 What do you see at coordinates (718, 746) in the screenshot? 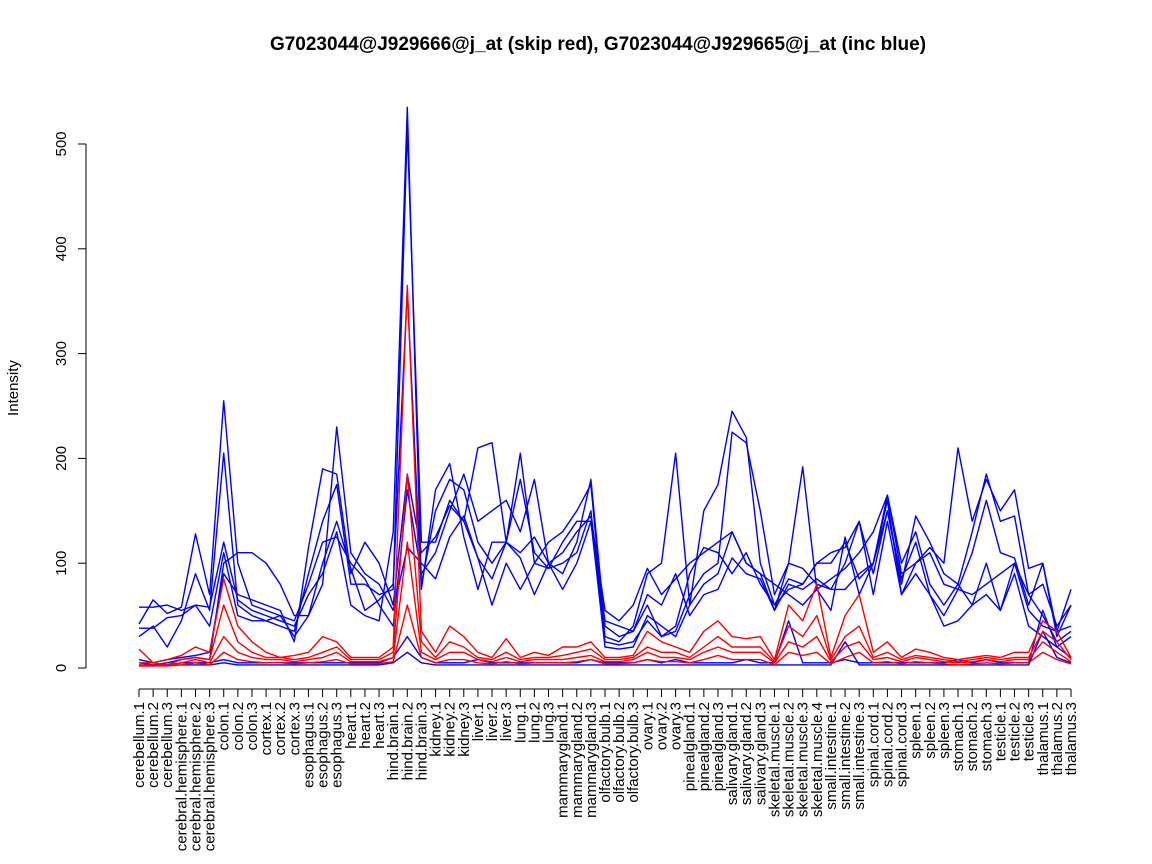
I see `x-tick-label: pinealgland.3` at bounding box center [718, 746].